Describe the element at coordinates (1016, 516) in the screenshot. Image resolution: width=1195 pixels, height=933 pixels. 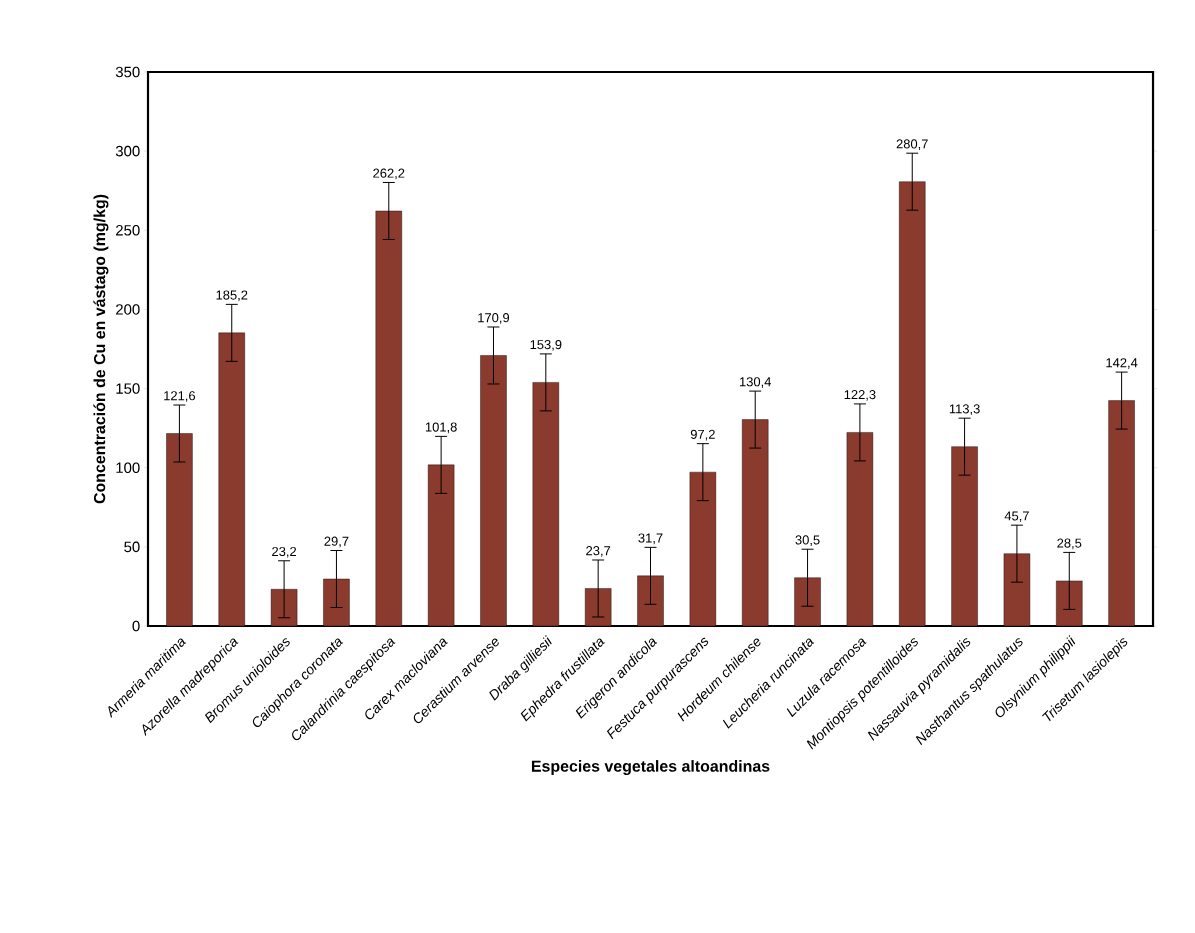
I see `data-label: 45,7` at that location.